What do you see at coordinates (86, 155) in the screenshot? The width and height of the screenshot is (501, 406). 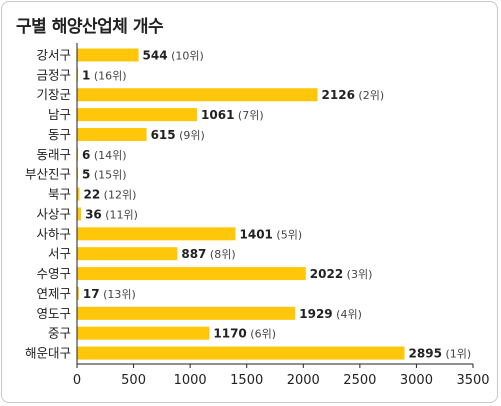 I see `data-label-value: 6` at bounding box center [86, 155].